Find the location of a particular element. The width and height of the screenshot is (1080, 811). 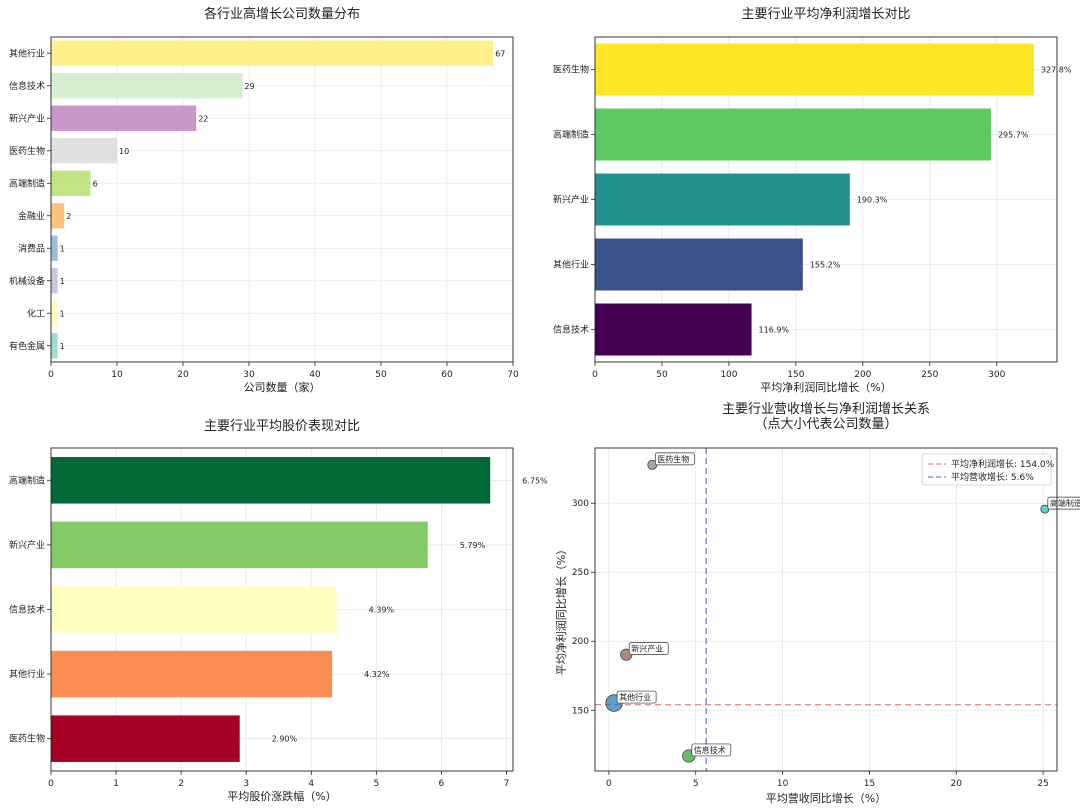

y-tick-label: 机械设备 is located at coordinates (27, 281).